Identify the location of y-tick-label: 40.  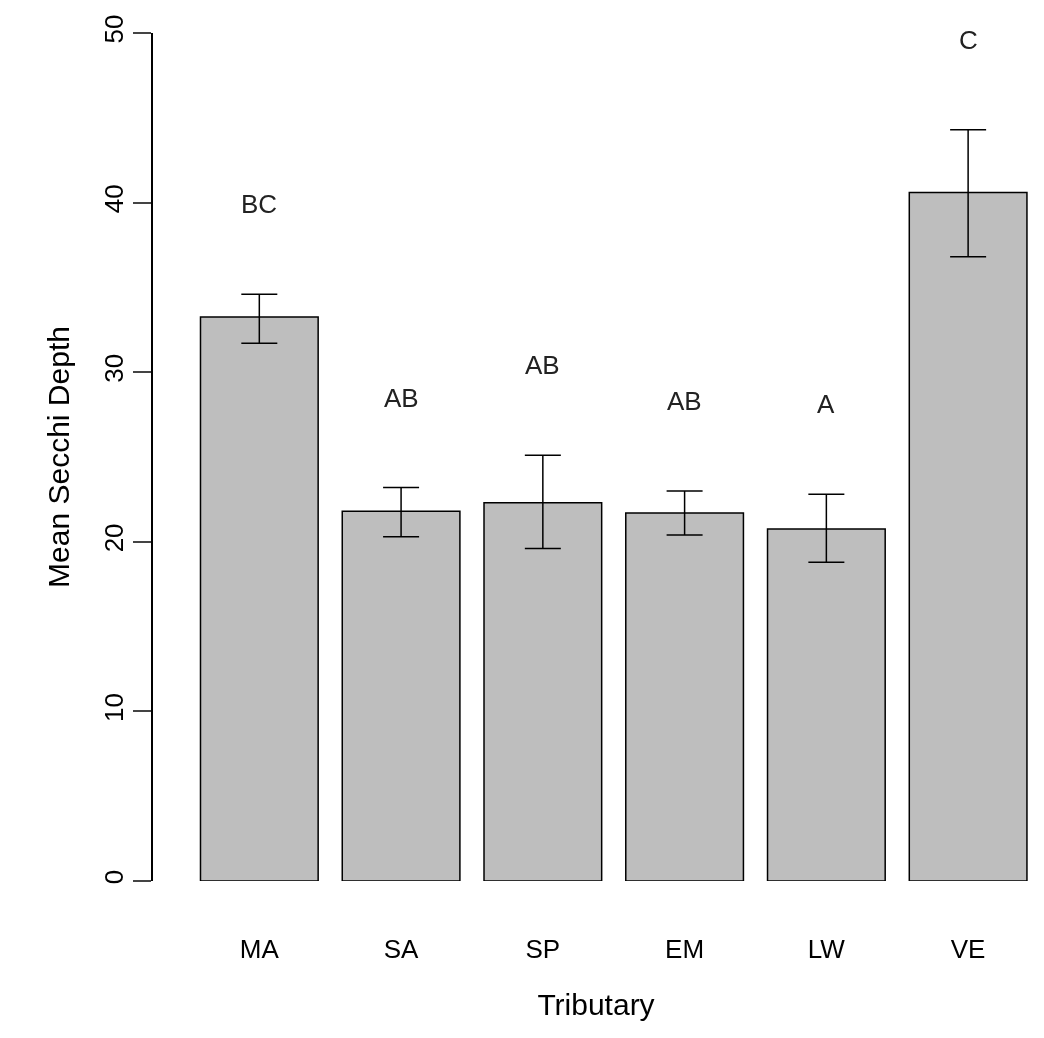
(113, 199).